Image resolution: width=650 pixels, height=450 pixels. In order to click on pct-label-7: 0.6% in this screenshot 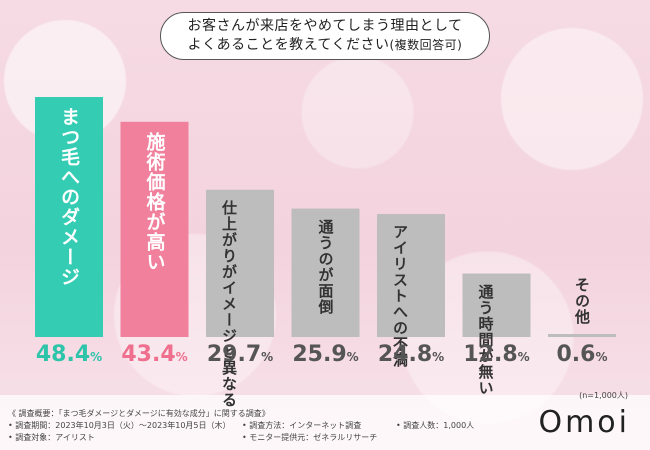, I will do `click(582, 354)`.